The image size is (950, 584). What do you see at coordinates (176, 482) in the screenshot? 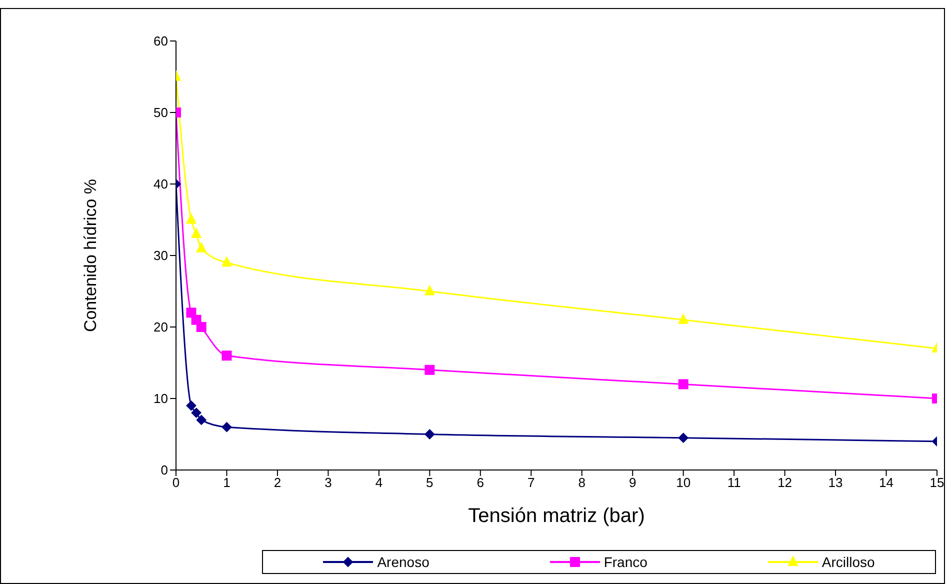
I see `x-tick-label: 0` at bounding box center [176, 482].